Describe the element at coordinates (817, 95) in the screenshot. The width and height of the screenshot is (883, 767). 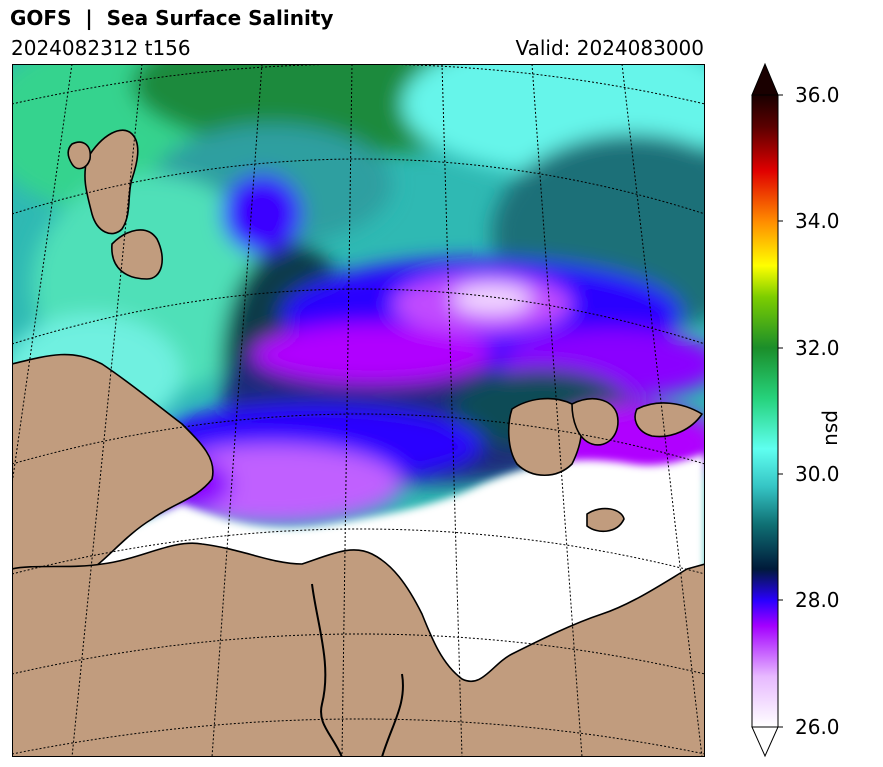
I see `colorbar-tick-36: 36.0` at that location.